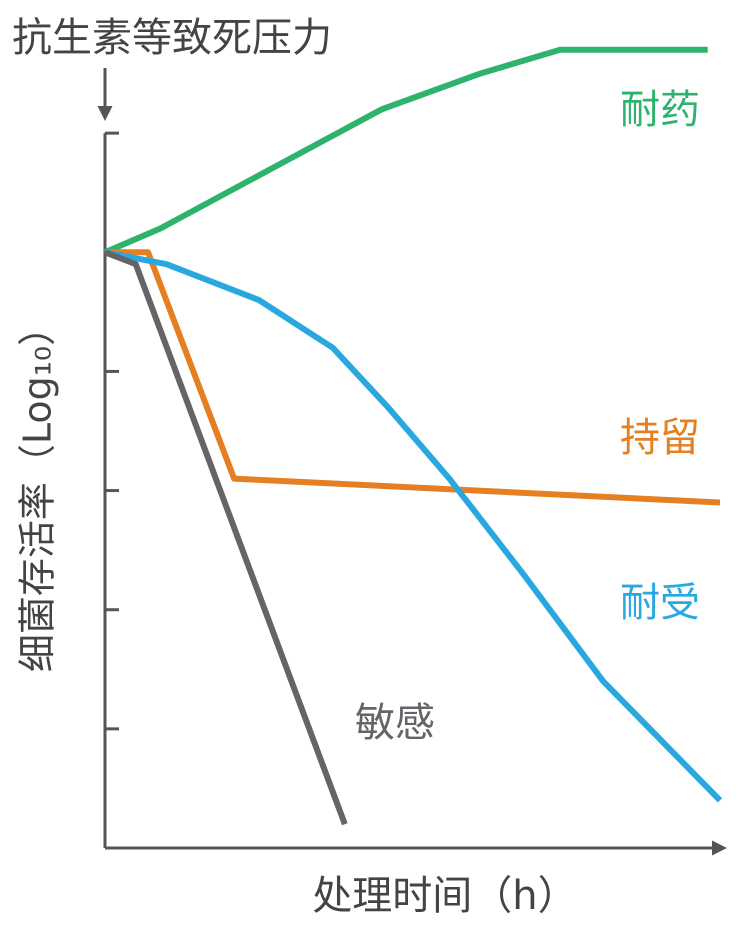 The height and width of the screenshot is (945, 741). I want to click on series-label: 耐药, so click(660, 110).